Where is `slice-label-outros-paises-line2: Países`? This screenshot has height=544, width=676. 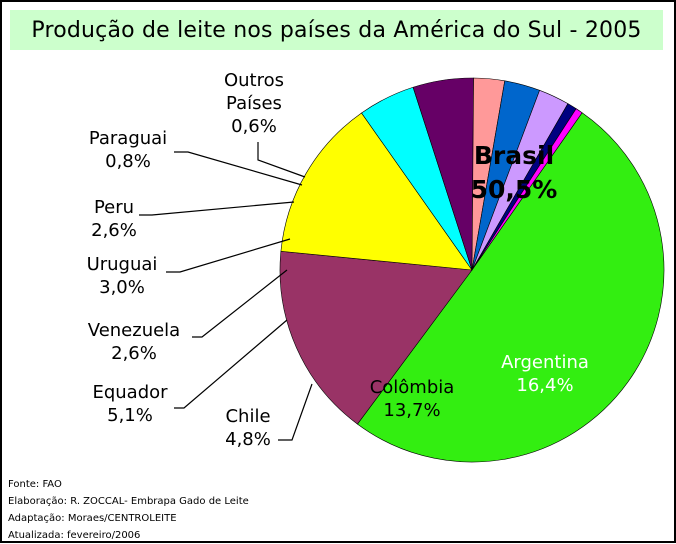 slice-label-outros-paises-line2: Países is located at coordinates (254, 103).